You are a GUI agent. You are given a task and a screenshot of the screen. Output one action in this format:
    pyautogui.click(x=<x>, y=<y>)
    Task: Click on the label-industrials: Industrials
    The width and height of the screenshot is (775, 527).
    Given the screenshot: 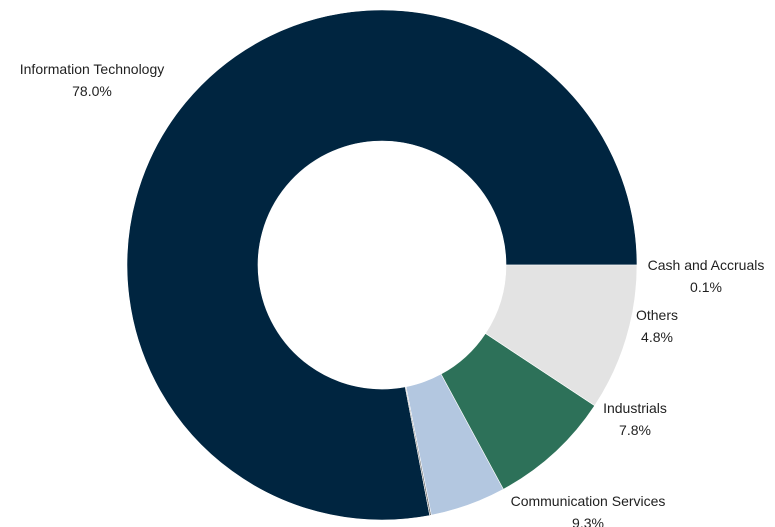 What is the action you would take?
    pyautogui.click(x=635, y=408)
    